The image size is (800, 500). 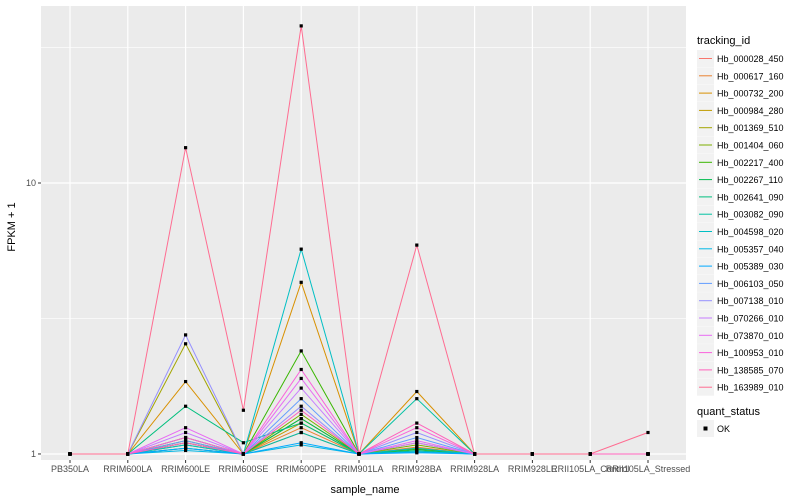 I want to click on legend-point-label: OK, so click(x=723, y=429).